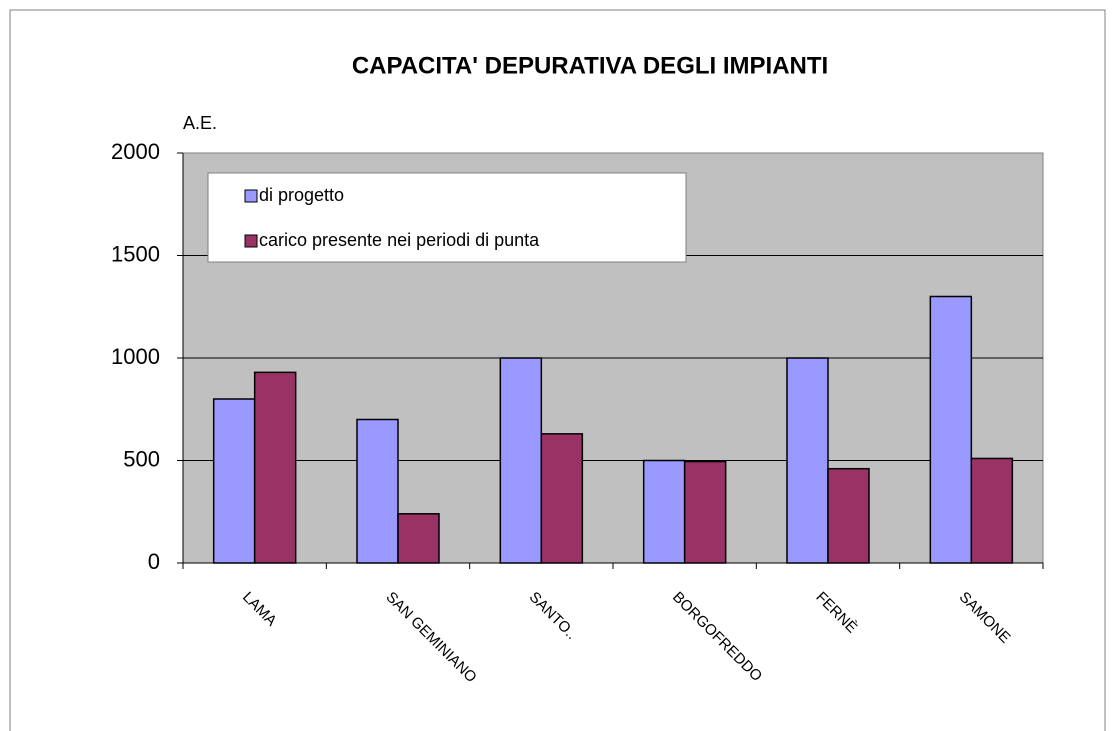 The width and height of the screenshot is (1116, 731). I want to click on legend, so click(447, 217).